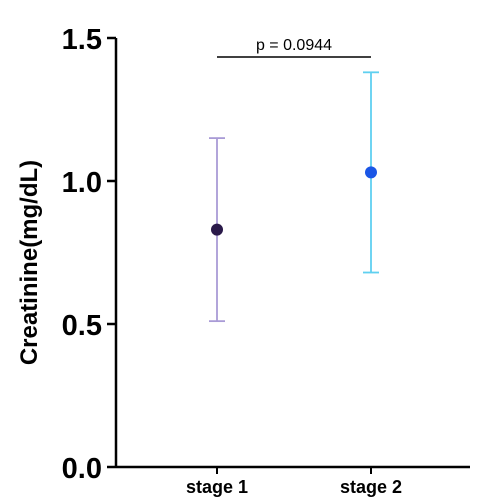  I want to click on p-value-label: p = 0.0944, so click(294, 45).